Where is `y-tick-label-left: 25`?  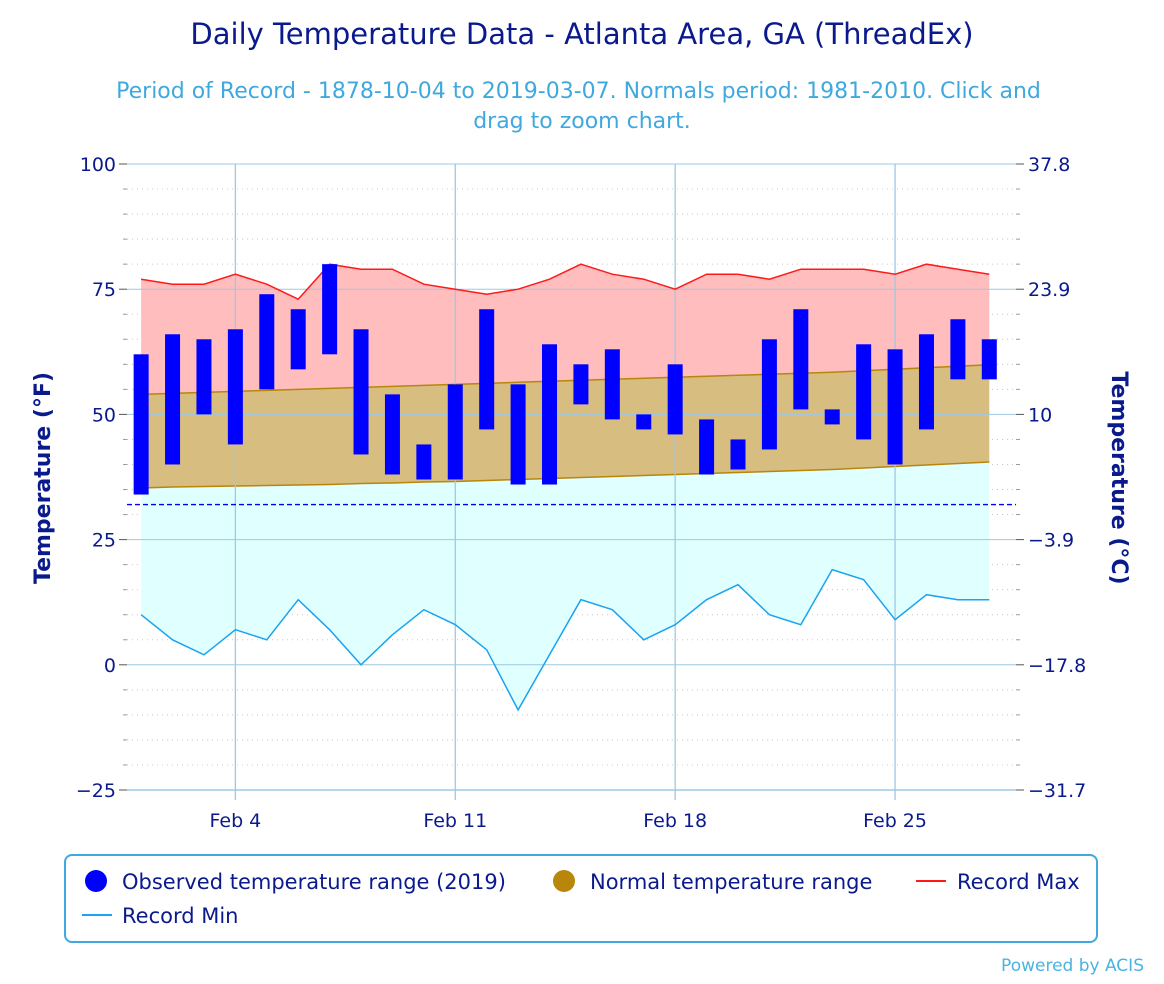
y-tick-label-left: 25 is located at coordinates (104, 541).